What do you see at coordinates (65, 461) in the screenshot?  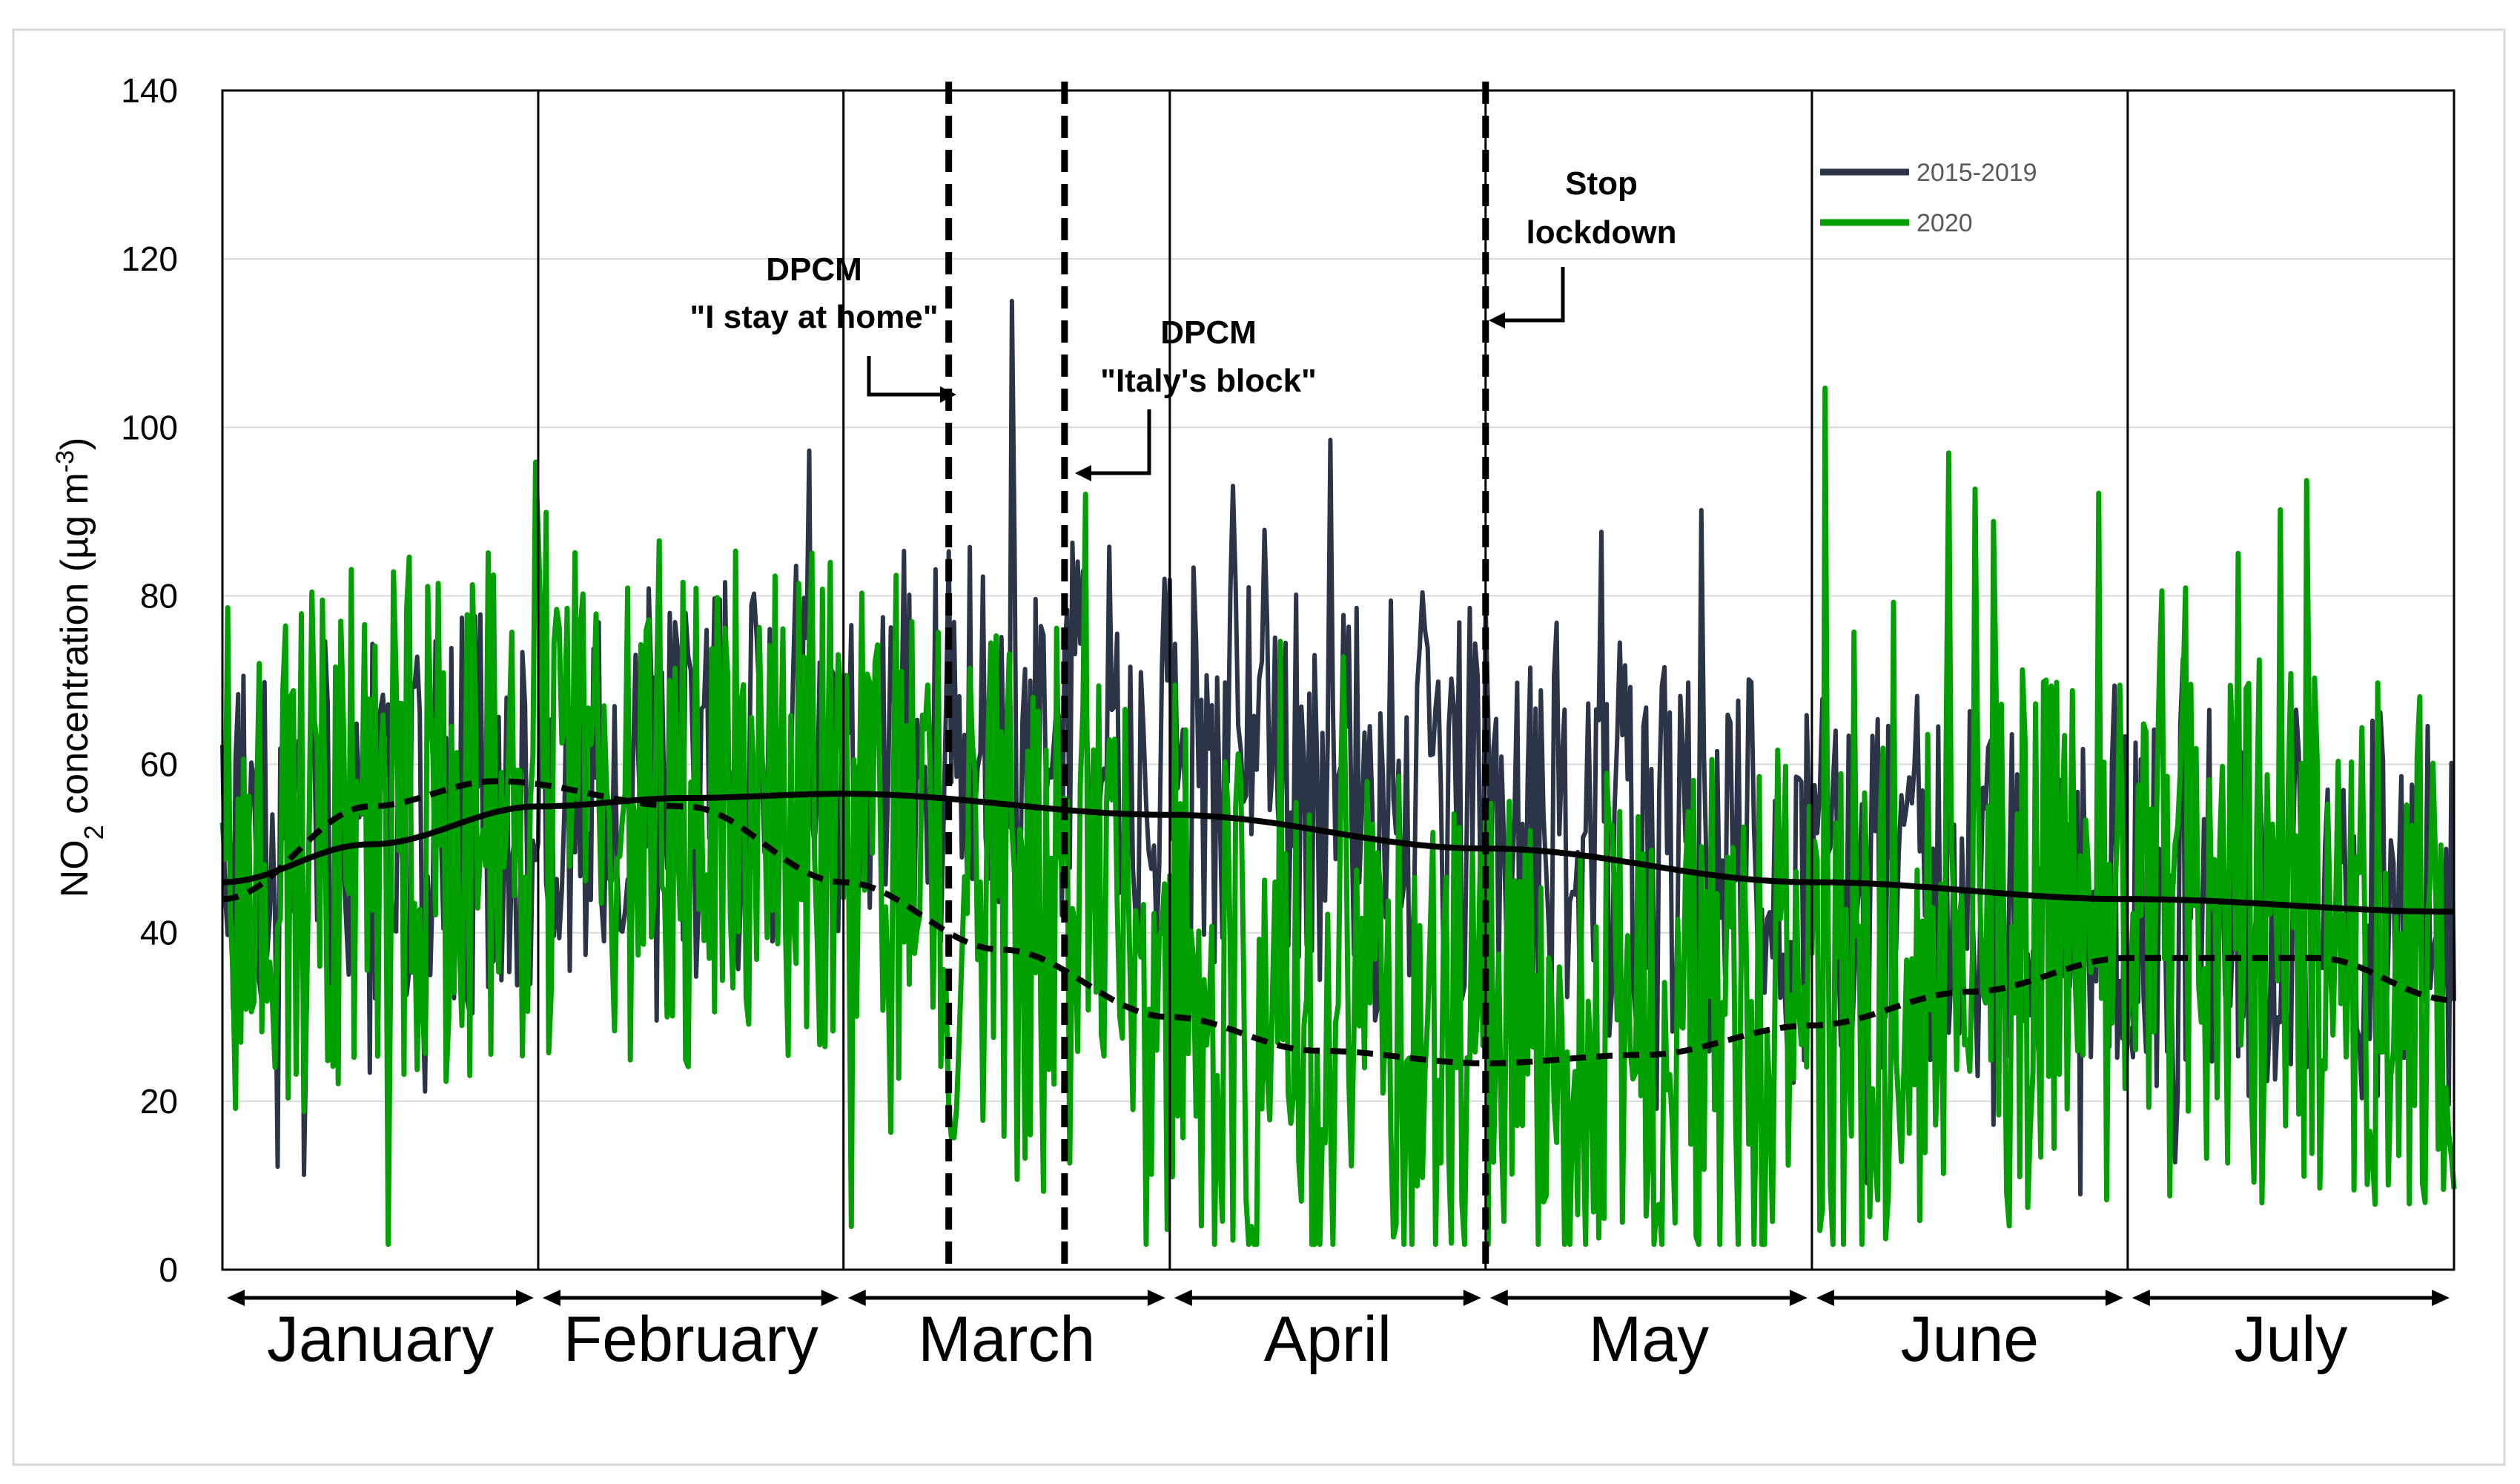 I see `y-axis-label-sup: -3` at bounding box center [65, 461].